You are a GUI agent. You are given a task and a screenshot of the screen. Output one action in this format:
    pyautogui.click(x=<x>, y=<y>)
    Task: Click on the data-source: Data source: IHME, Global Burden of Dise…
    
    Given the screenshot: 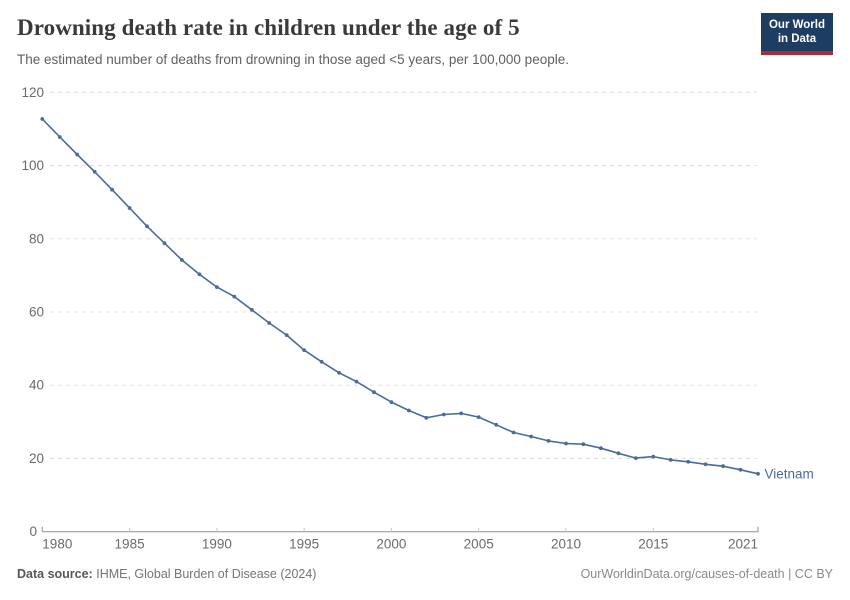 What is the action you would take?
    pyautogui.click(x=166, y=574)
    